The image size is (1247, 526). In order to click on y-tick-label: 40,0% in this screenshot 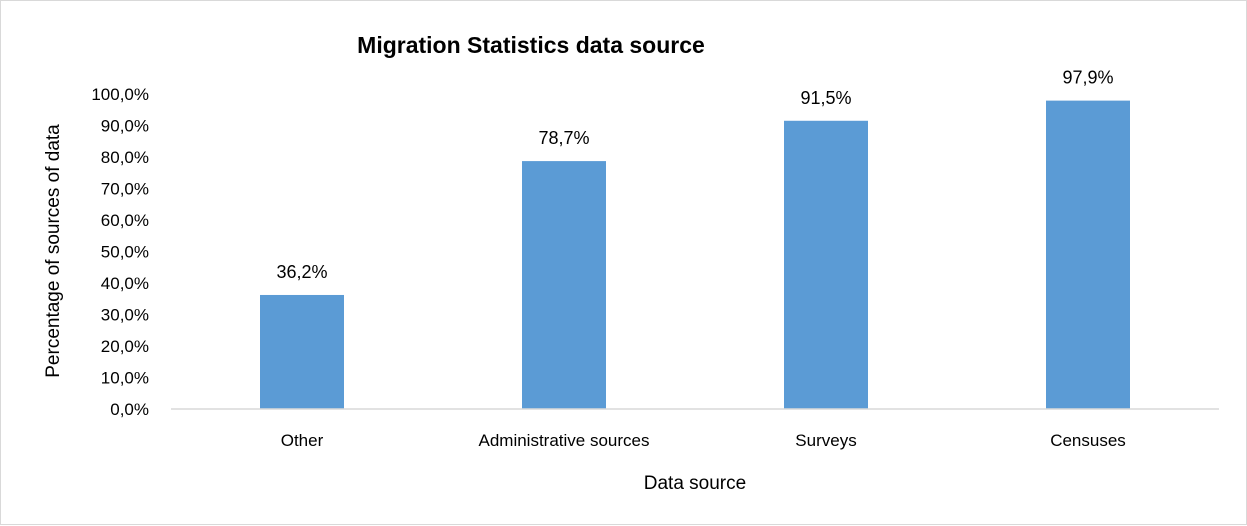, I will do `click(125, 283)`.